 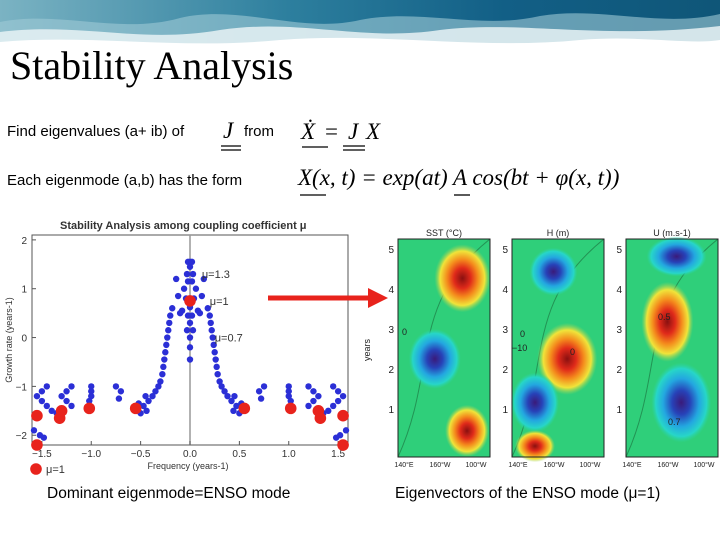 I want to click on from-text: from, so click(x=259, y=131).